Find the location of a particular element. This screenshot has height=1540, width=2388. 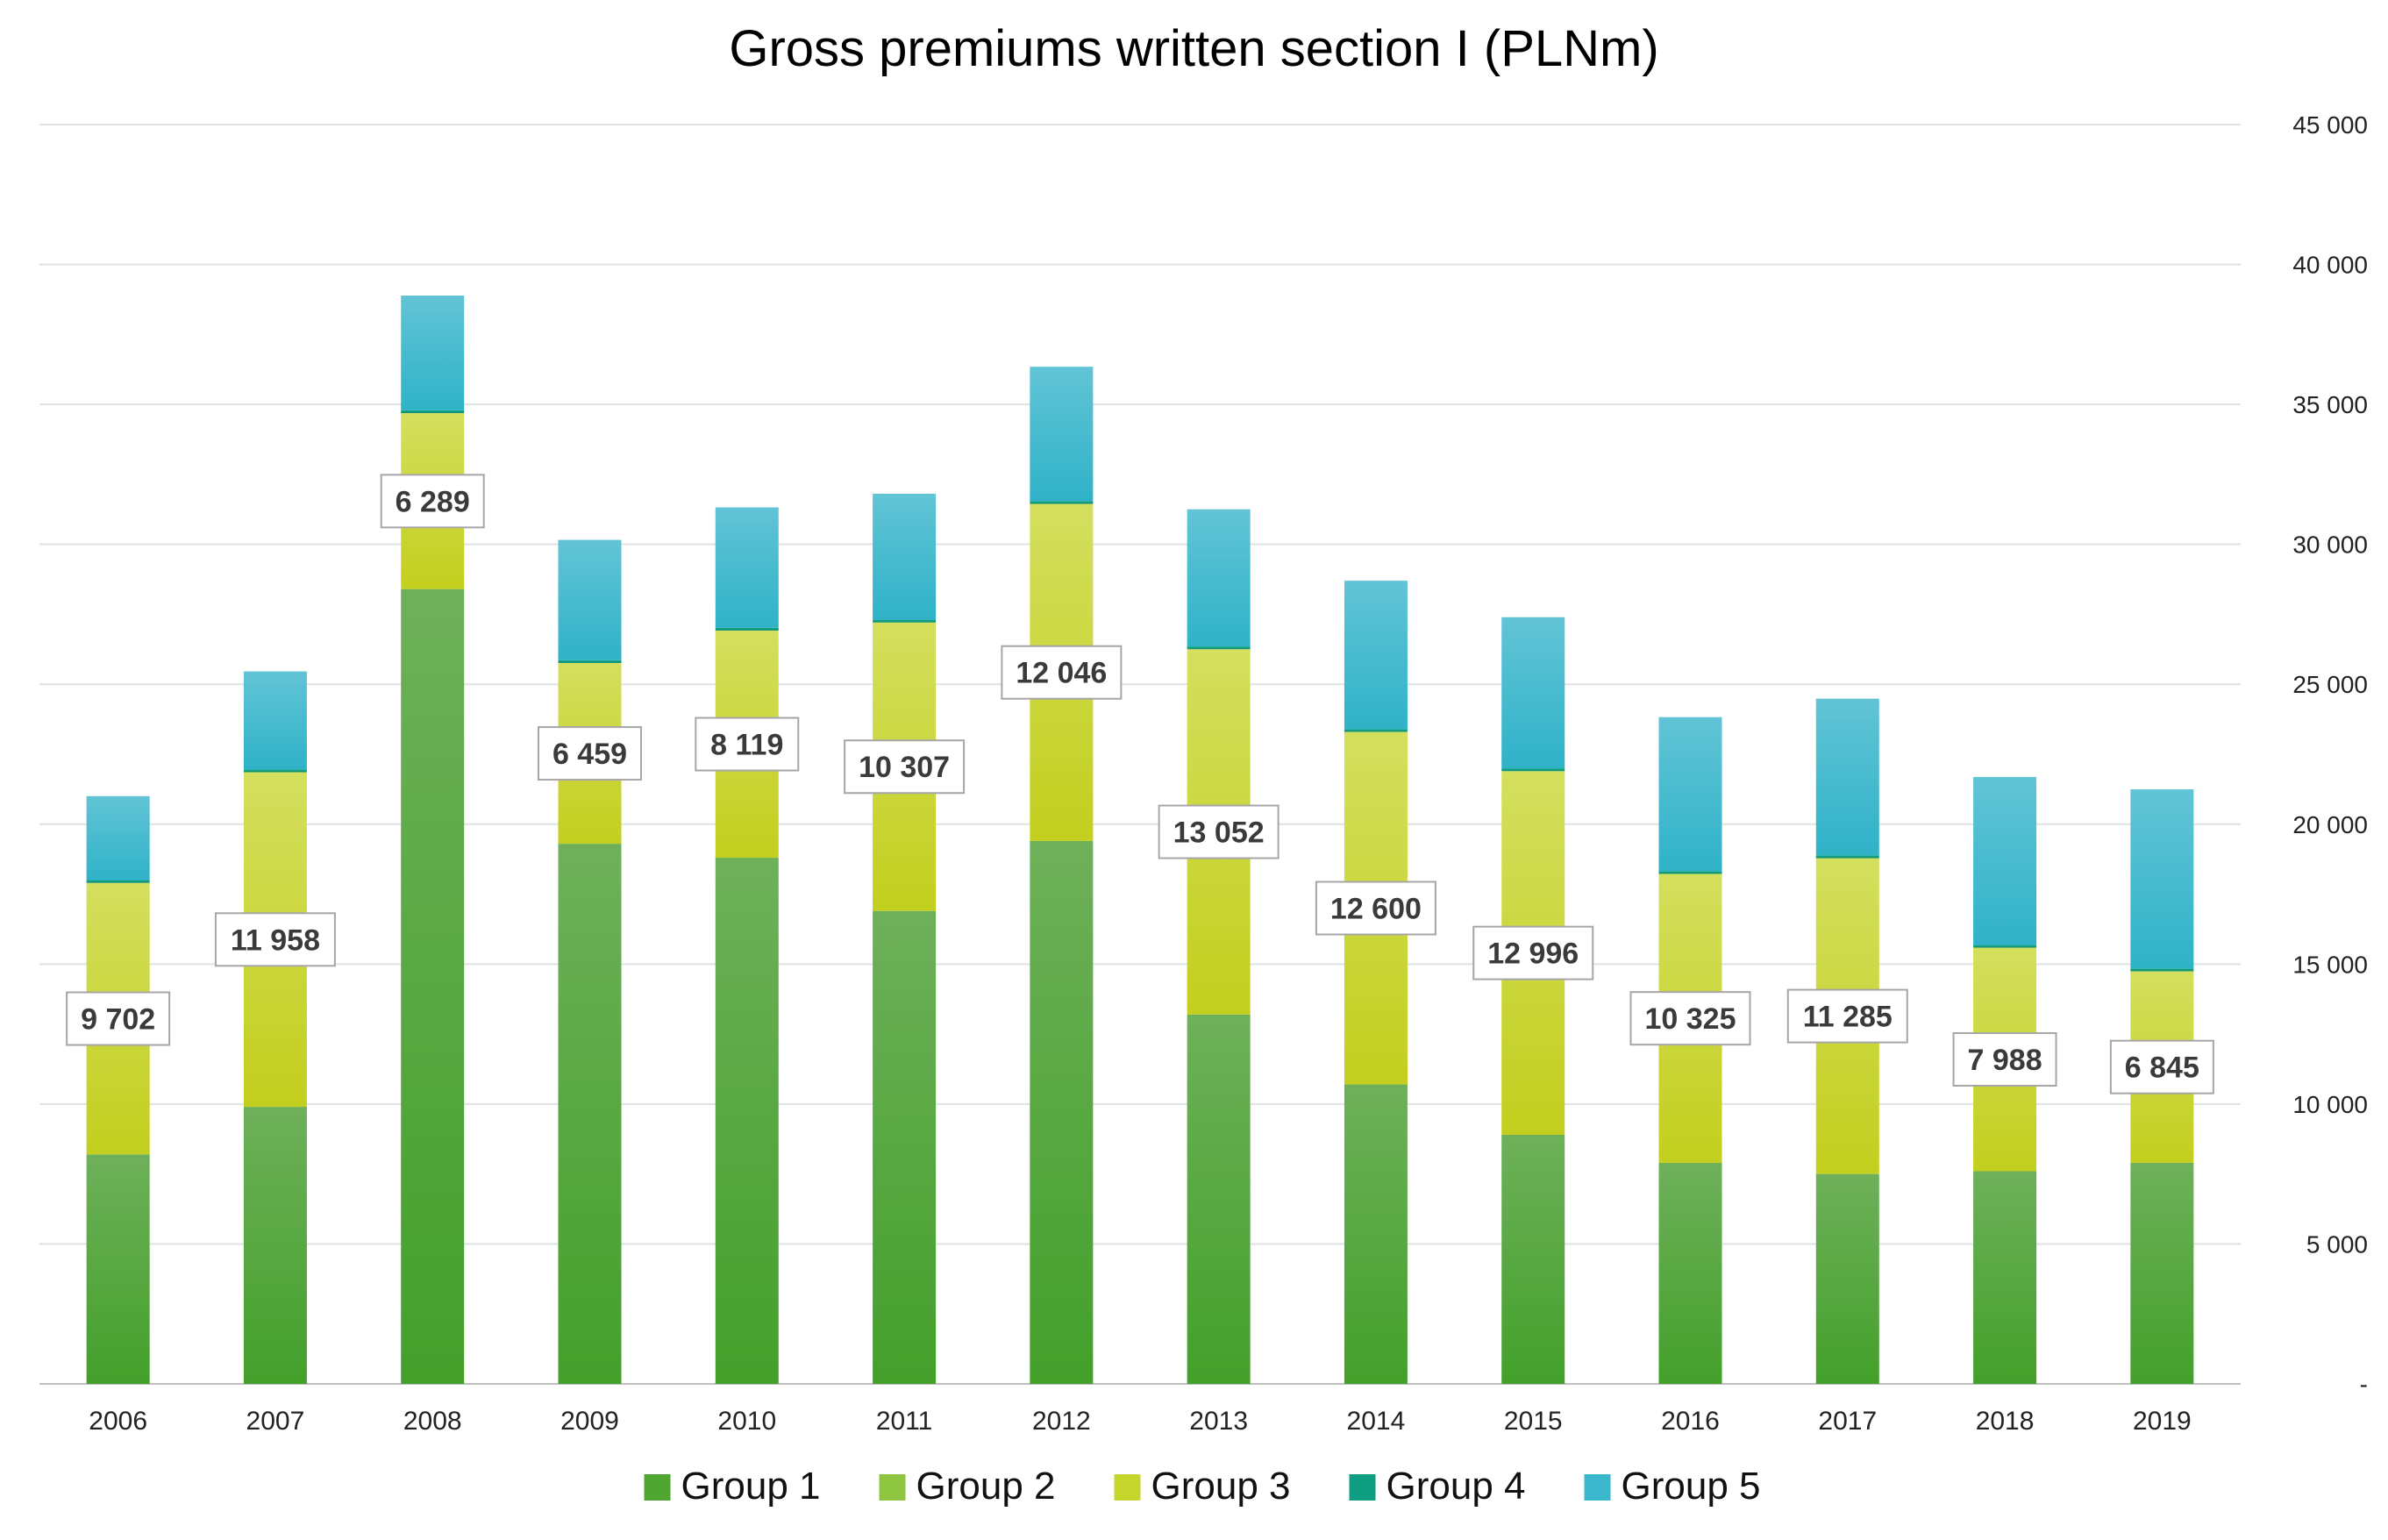

data-label: 12 600 is located at coordinates (1376, 910).